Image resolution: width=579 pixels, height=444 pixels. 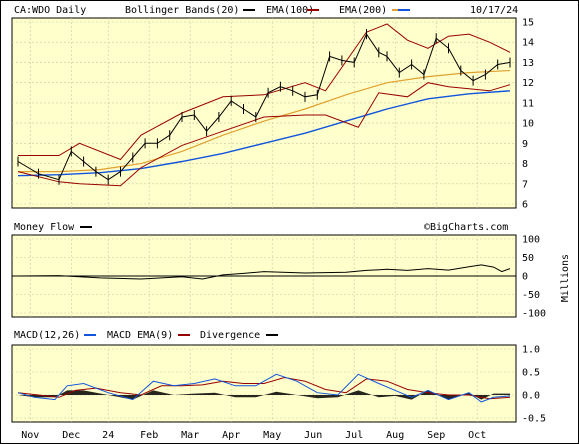 I want to click on divergence-area, so click(x=264, y=395).